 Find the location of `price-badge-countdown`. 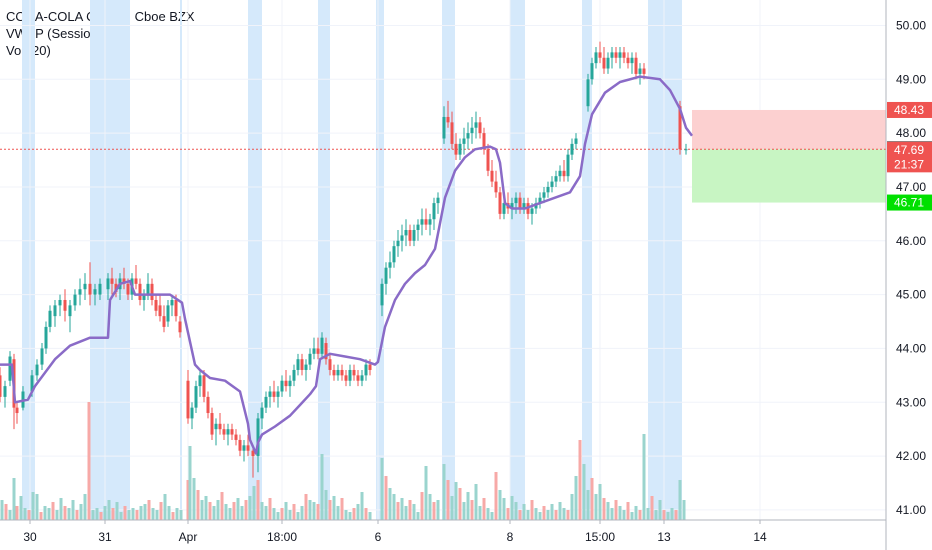

price-badge-countdown is located at coordinates (909, 164).